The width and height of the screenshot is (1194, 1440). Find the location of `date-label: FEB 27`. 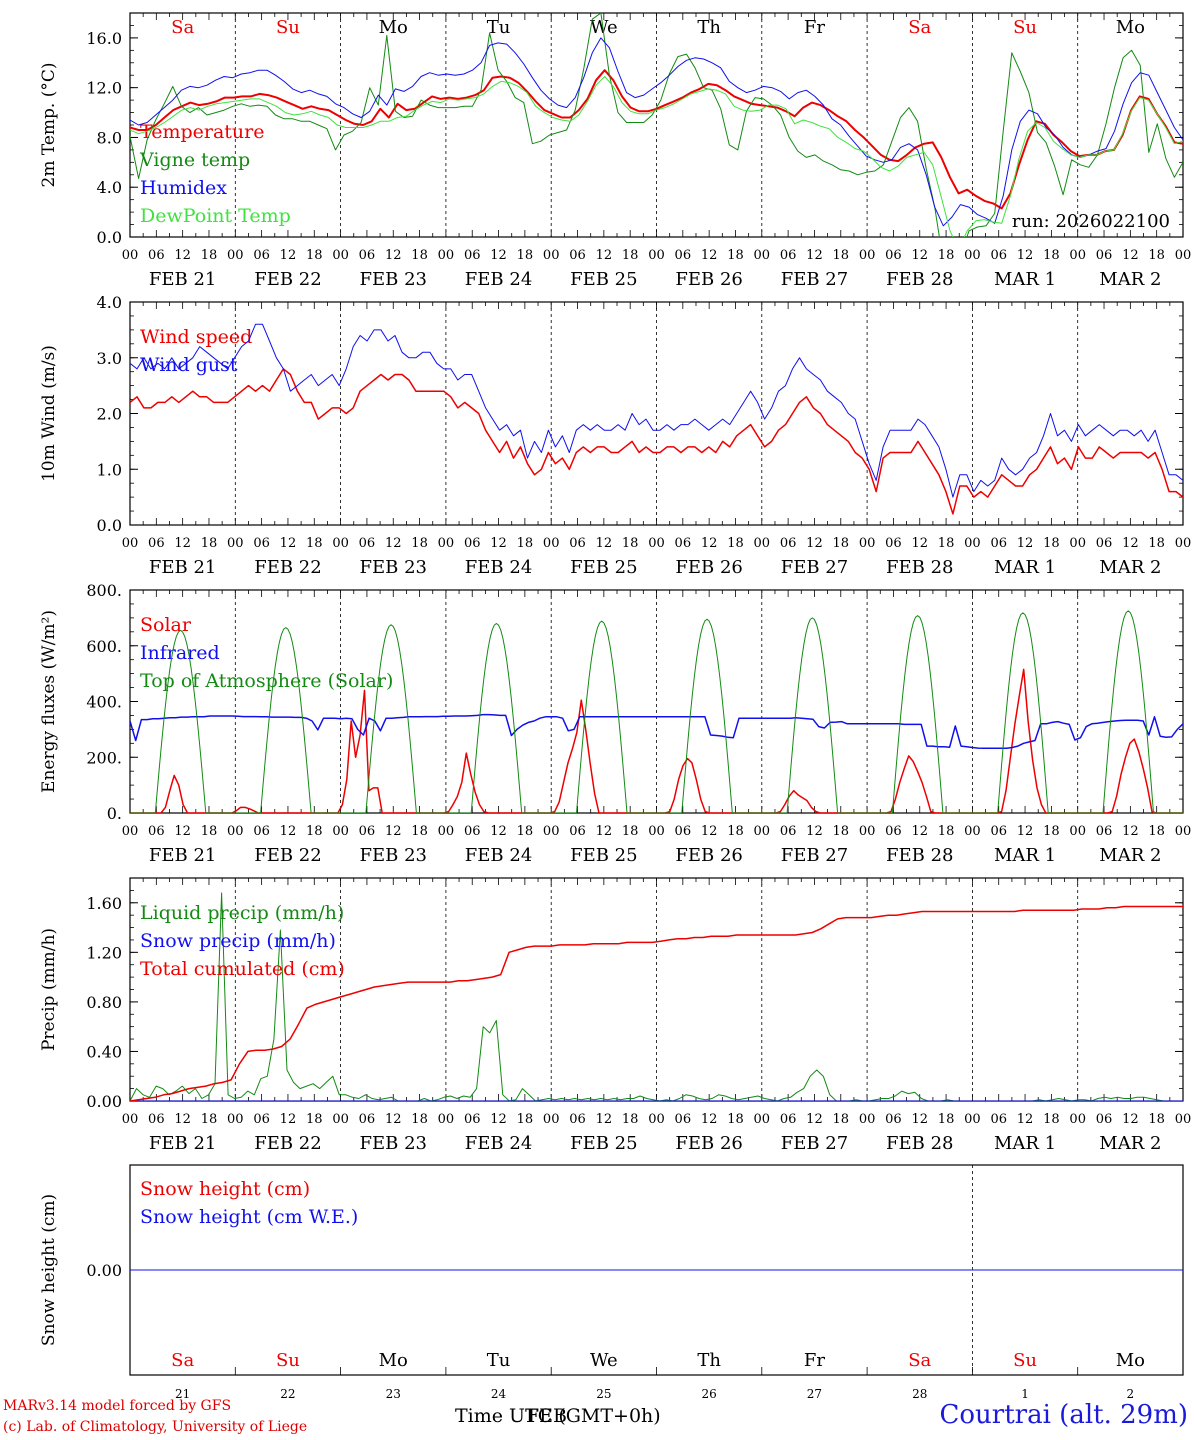

date-label: FEB 27 is located at coordinates (814, 567).